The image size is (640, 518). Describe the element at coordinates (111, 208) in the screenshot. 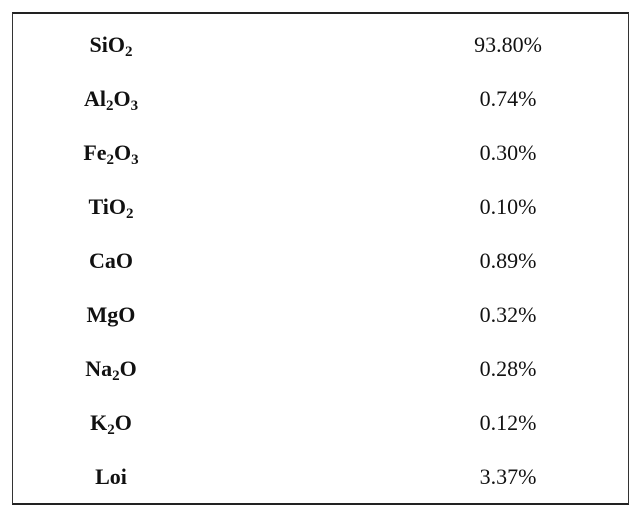

I see `compound-cell: TiO2` at that location.